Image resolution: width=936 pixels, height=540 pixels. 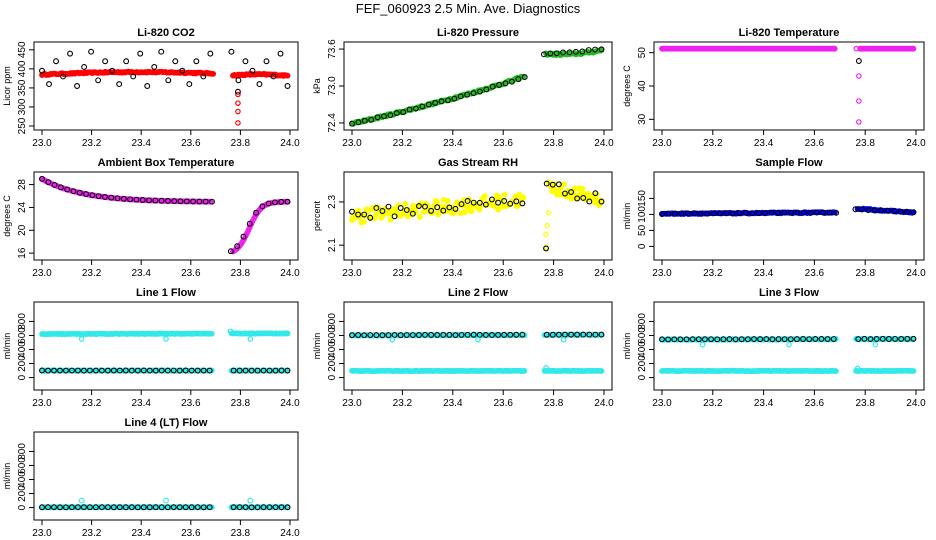 What do you see at coordinates (332, 245) in the screenshot?
I see `y-tick-label: 2.1` at bounding box center [332, 245].